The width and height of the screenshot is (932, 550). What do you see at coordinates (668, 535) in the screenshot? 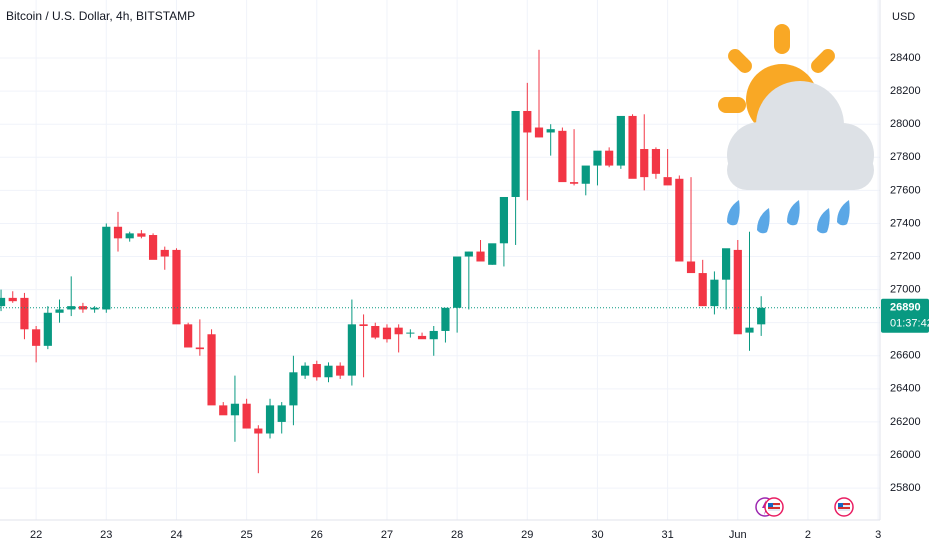
I see `x-tick-label: 31` at bounding box center [668, 535].